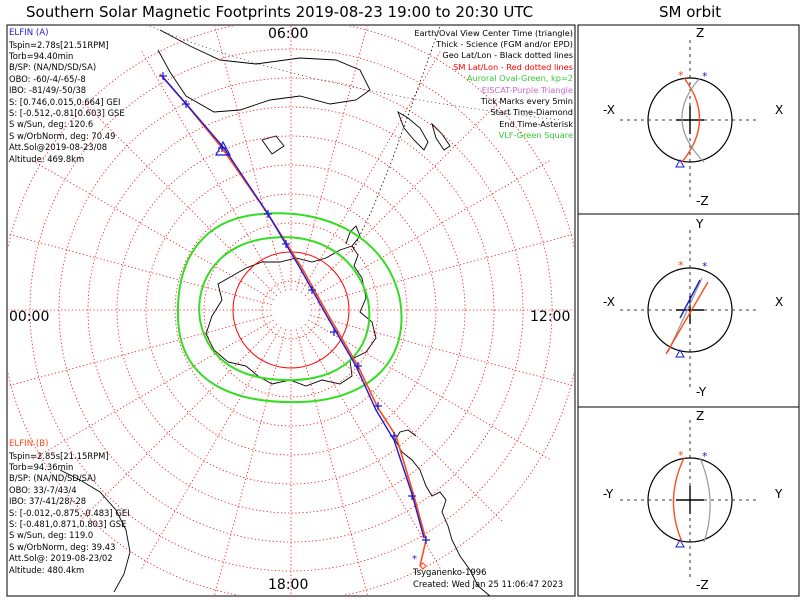 The image size is (800, 600). Describe the element at coordinates (507, 55) in the screenshot. I see `legend-entry: Geo Lat/Lon - Black dotted lines` at that location.